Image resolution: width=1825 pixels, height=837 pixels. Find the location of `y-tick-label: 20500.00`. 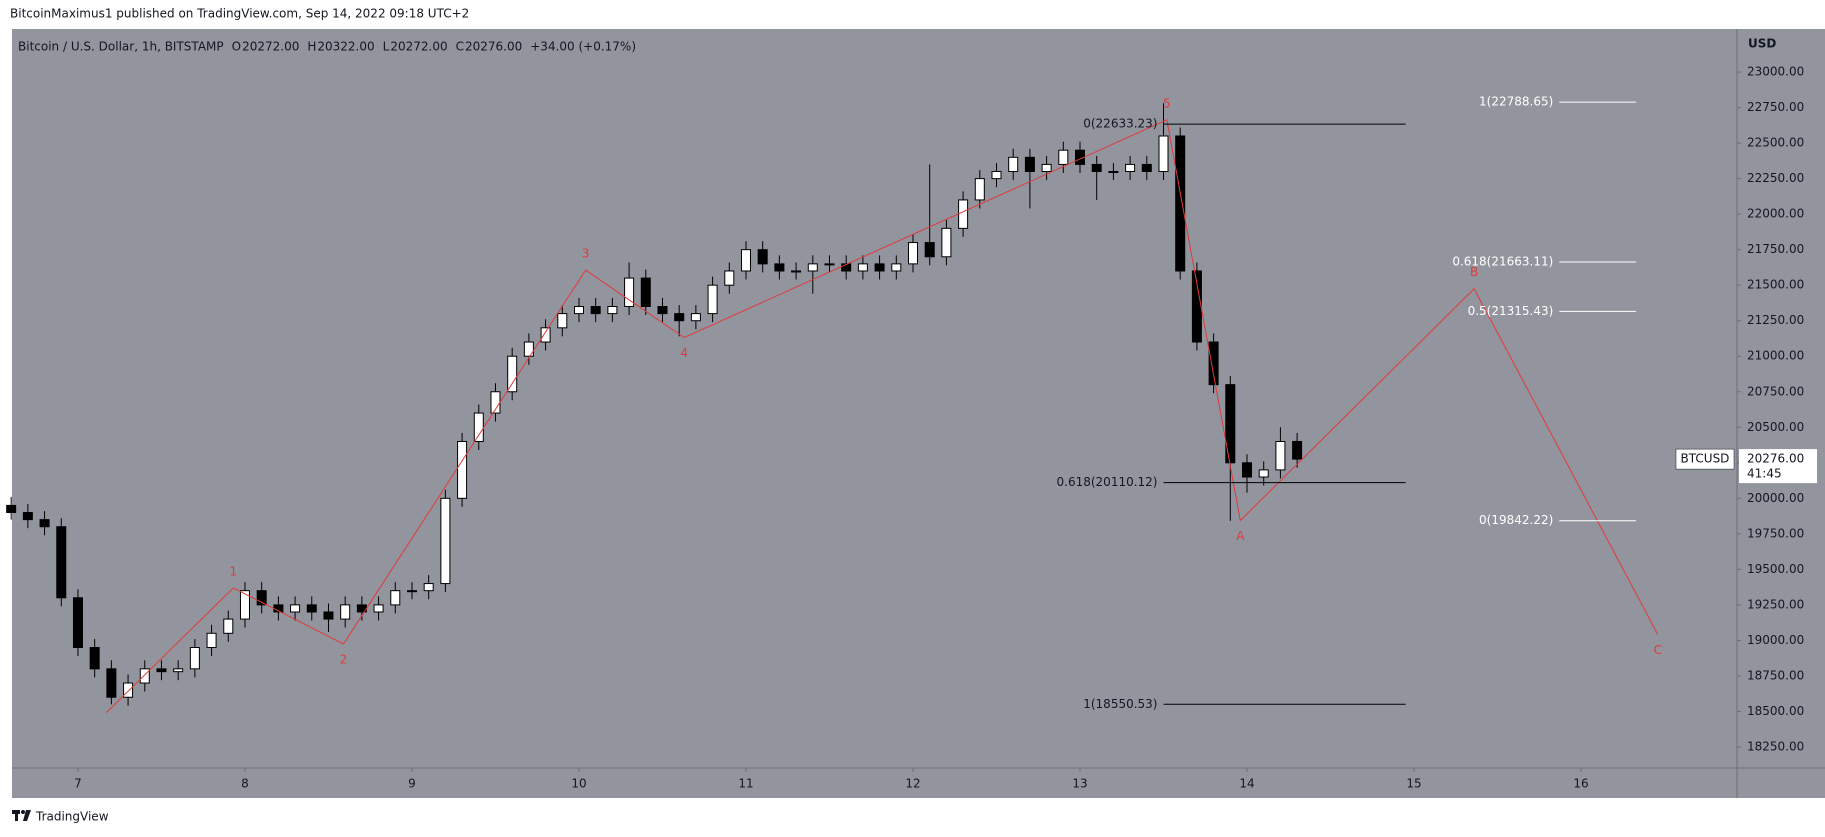

y-tick-label: 20500.00 is located at coordinates (1775, 427).